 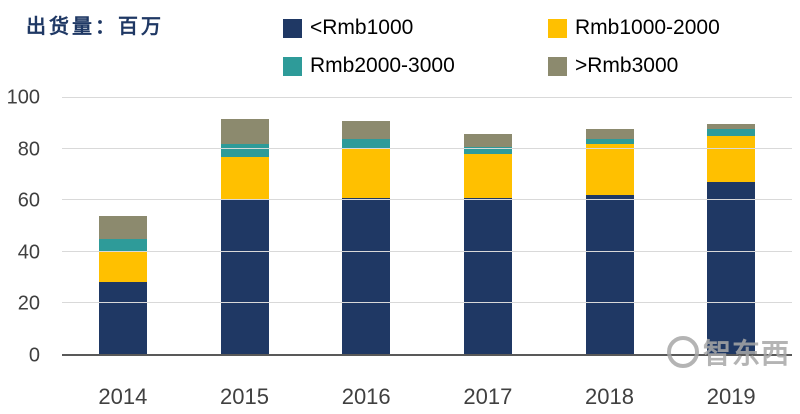 I want to click on x-tick-label: 2014, so click(x=123, y=396).